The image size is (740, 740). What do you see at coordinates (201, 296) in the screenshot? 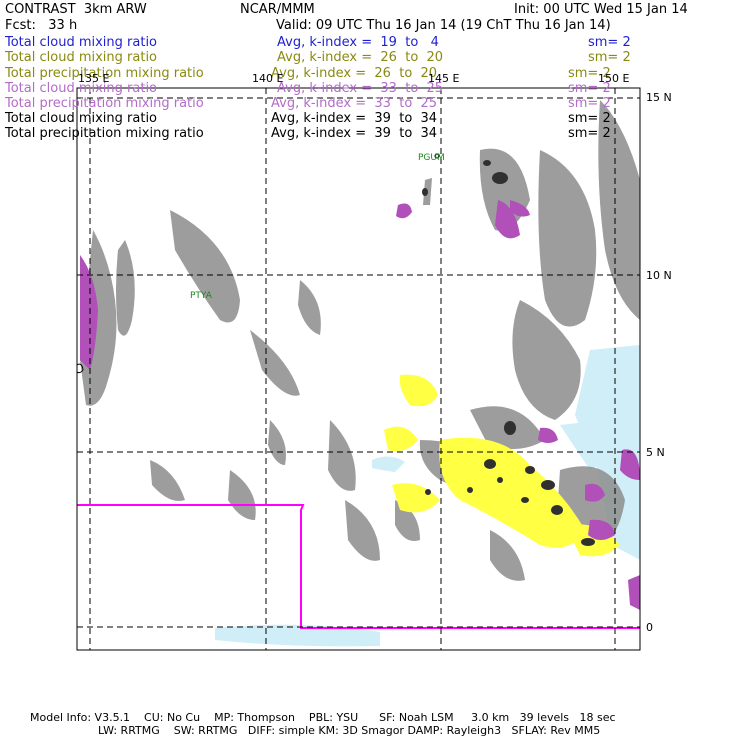
I see `station-ptya: PTYA` at bounding box center [201, 296].